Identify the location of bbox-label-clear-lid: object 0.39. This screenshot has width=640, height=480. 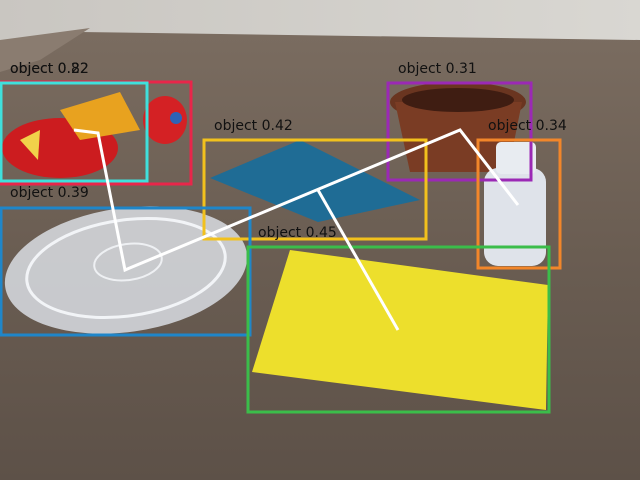
(49, 193).